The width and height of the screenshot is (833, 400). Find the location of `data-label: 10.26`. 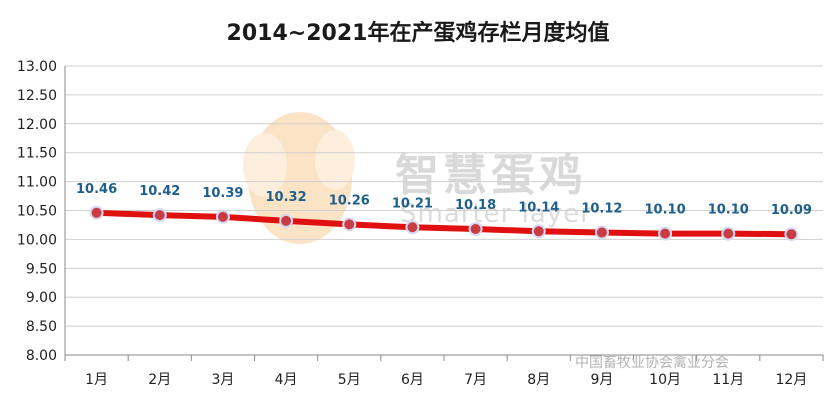

data-label: 10.26 is located at coordinates (349, 200).